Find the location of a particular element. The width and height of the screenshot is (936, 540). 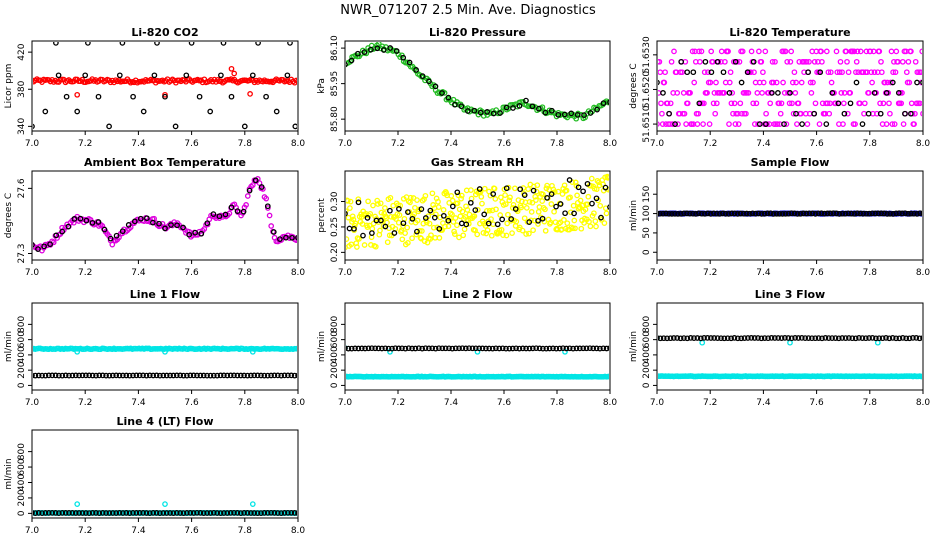

chart-title: Li-820 CO2 is located at coordinates (164, 32).